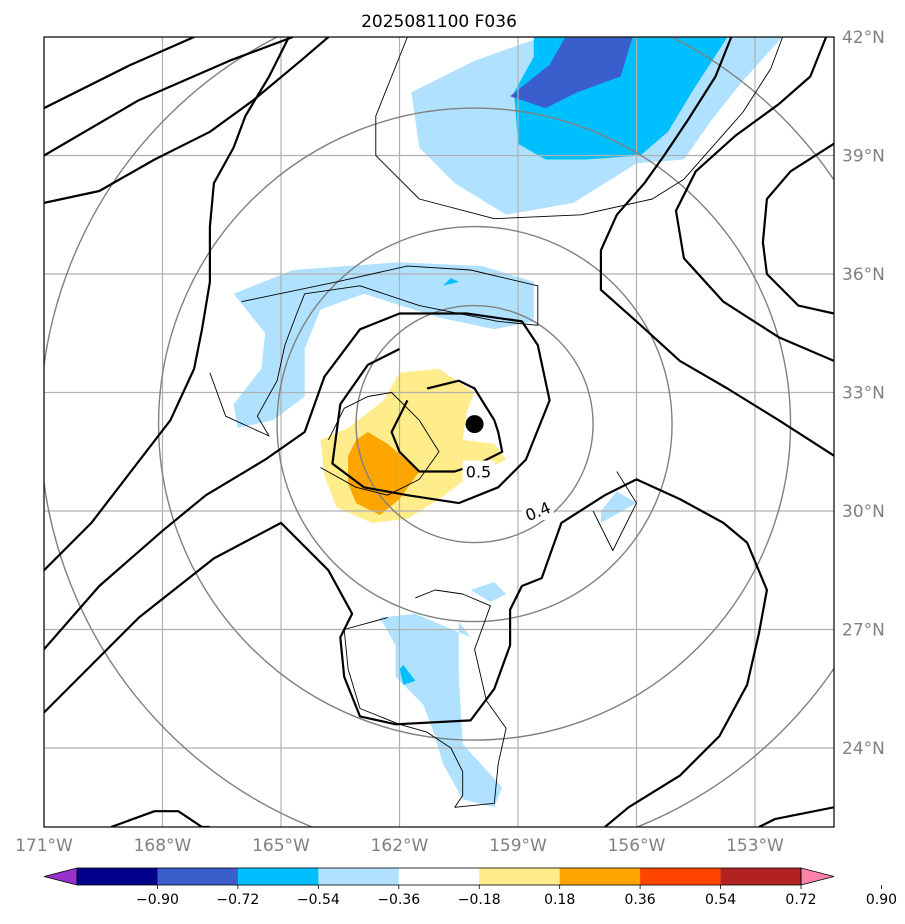  What do you see at coordinates (817, 876) in the screenshot?
I see `colorbar-extend-high` at bounding box center [817, 876].